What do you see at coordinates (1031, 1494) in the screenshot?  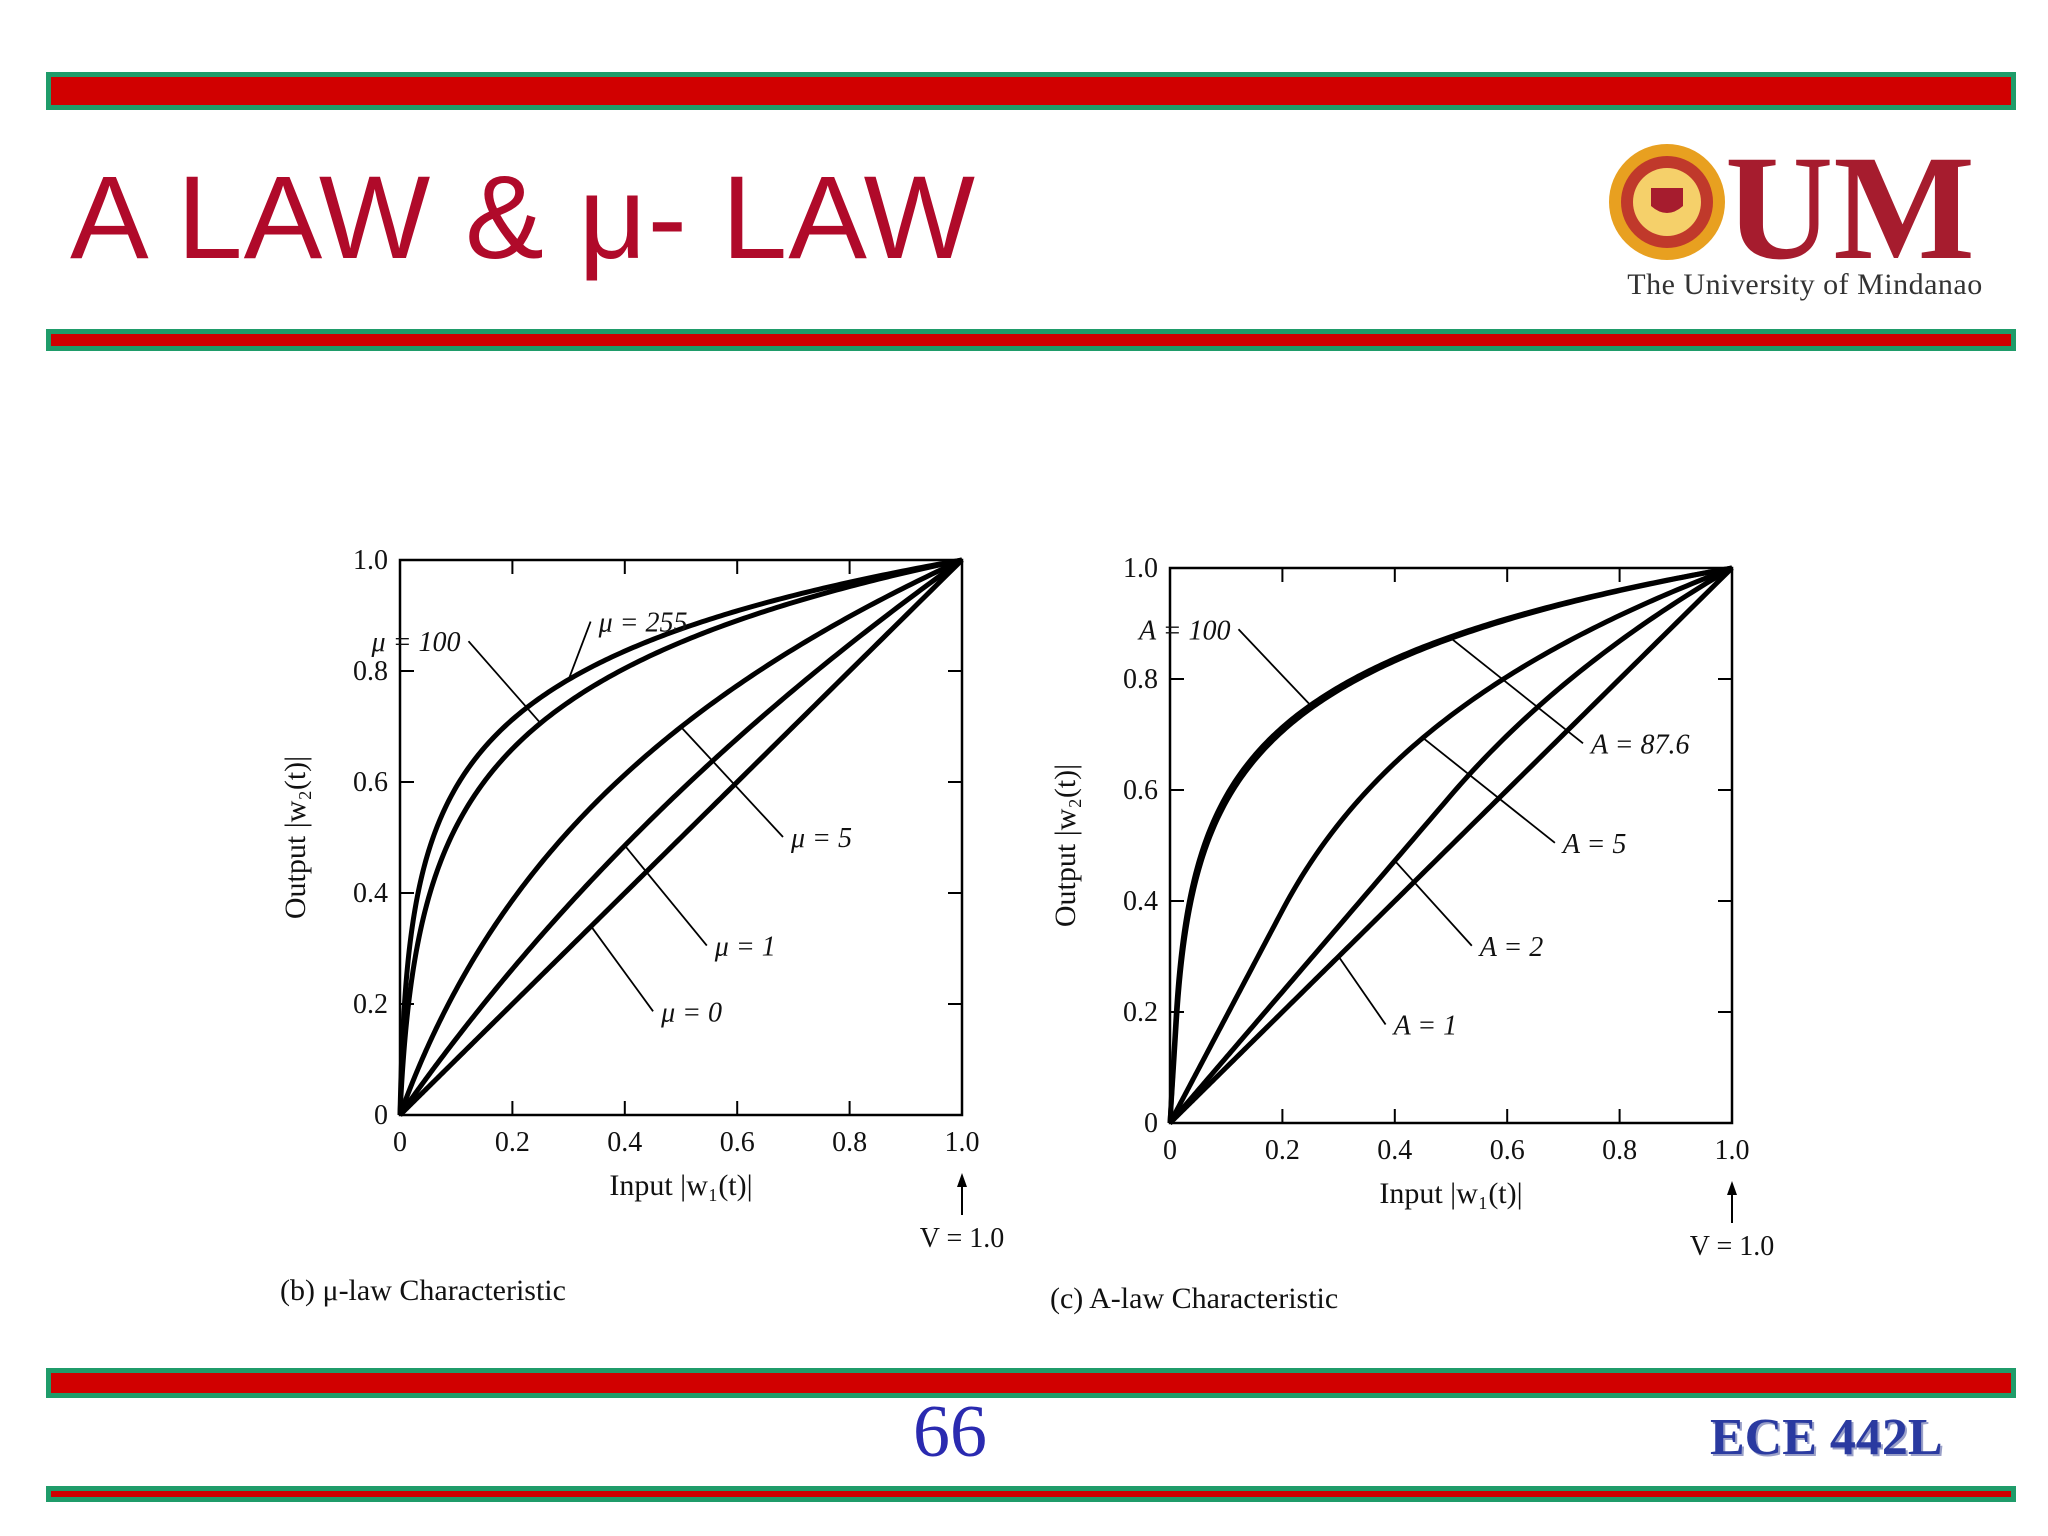 I see `bottom-rule` at bounding box center [1031, 1494].